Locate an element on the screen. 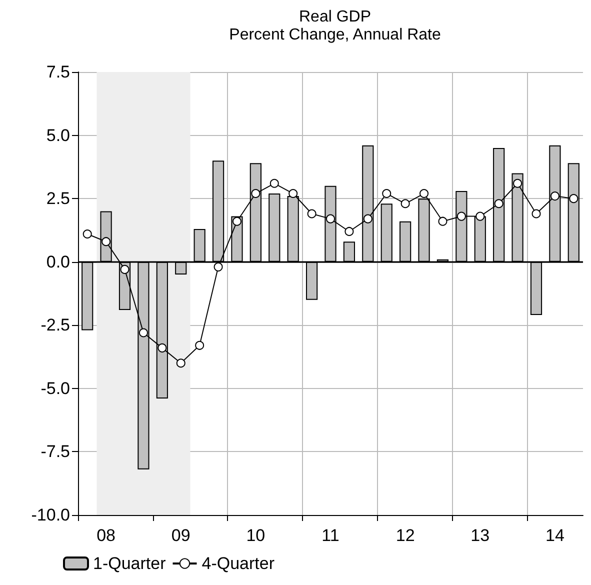  chart-title: Real GDP is located at coordinates (335, 17).